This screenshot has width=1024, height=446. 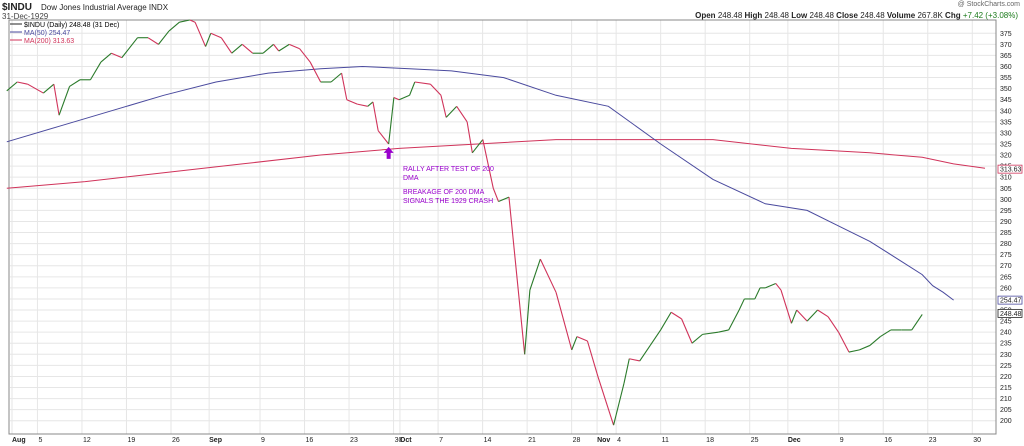 I want to click on x-tick-label: Sep, so click(x=215, y=440).